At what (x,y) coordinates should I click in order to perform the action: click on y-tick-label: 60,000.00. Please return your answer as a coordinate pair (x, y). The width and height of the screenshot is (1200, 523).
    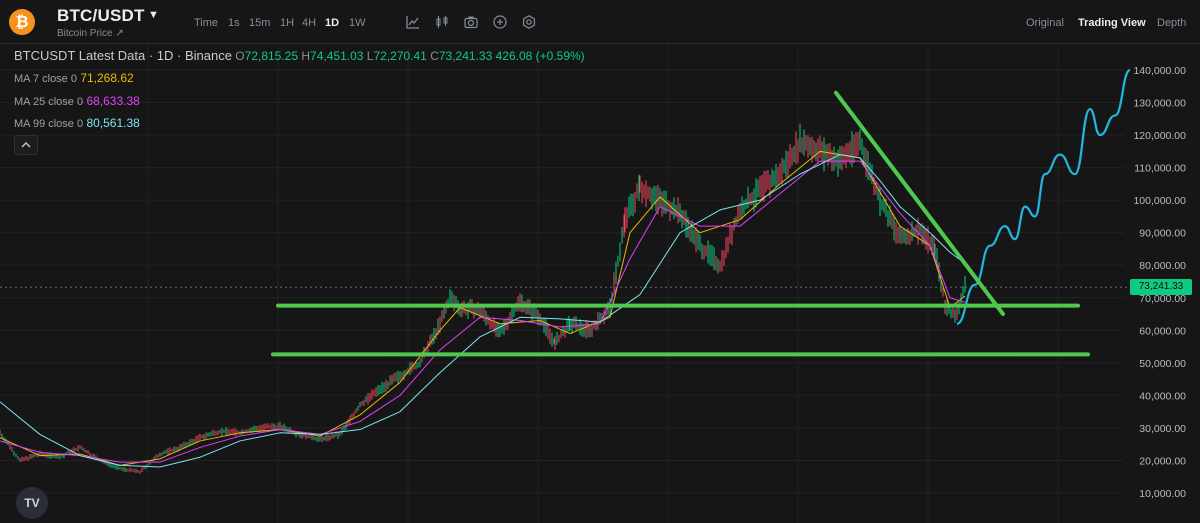
    Looking at the image, I should click on (1162, 331).